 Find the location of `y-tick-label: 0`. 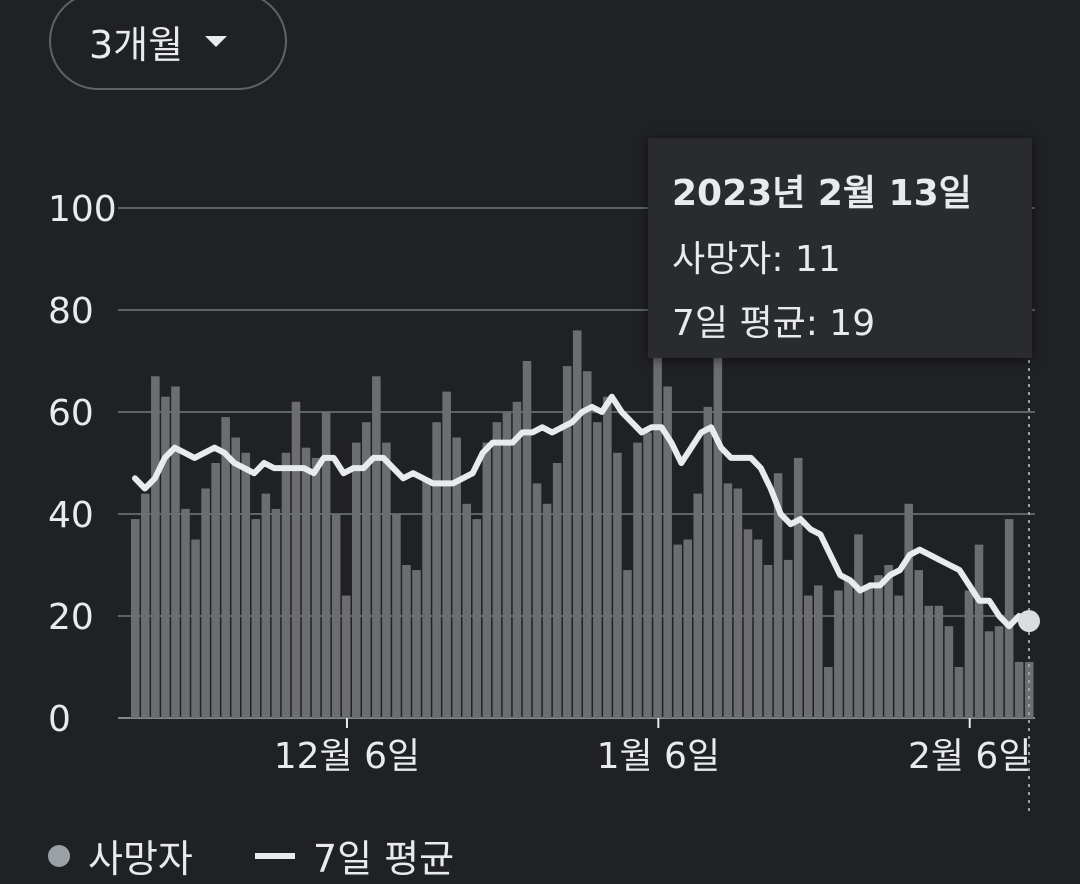

y-tick-label: 0 is located at coordinates (59, 719).